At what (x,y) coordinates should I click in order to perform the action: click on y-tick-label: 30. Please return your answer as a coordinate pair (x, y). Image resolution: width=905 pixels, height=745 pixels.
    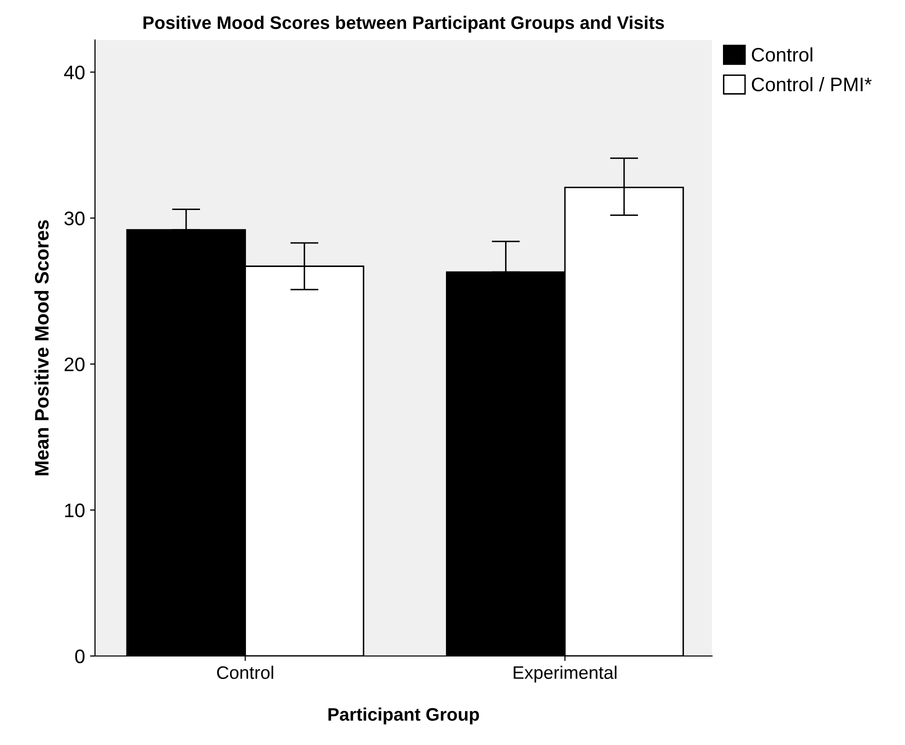
    Looking at the image, I should click on (74, 219).